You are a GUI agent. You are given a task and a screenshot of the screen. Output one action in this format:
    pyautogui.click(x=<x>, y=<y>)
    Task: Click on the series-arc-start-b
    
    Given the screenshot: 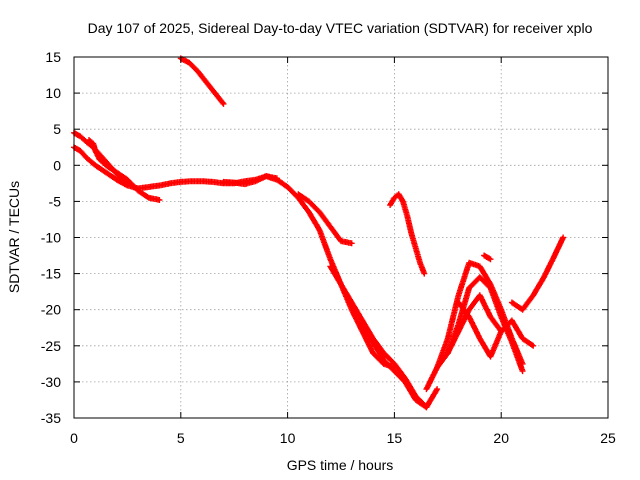 What is the action you would take?
    pyautogui.click(x=124, y=170)
    